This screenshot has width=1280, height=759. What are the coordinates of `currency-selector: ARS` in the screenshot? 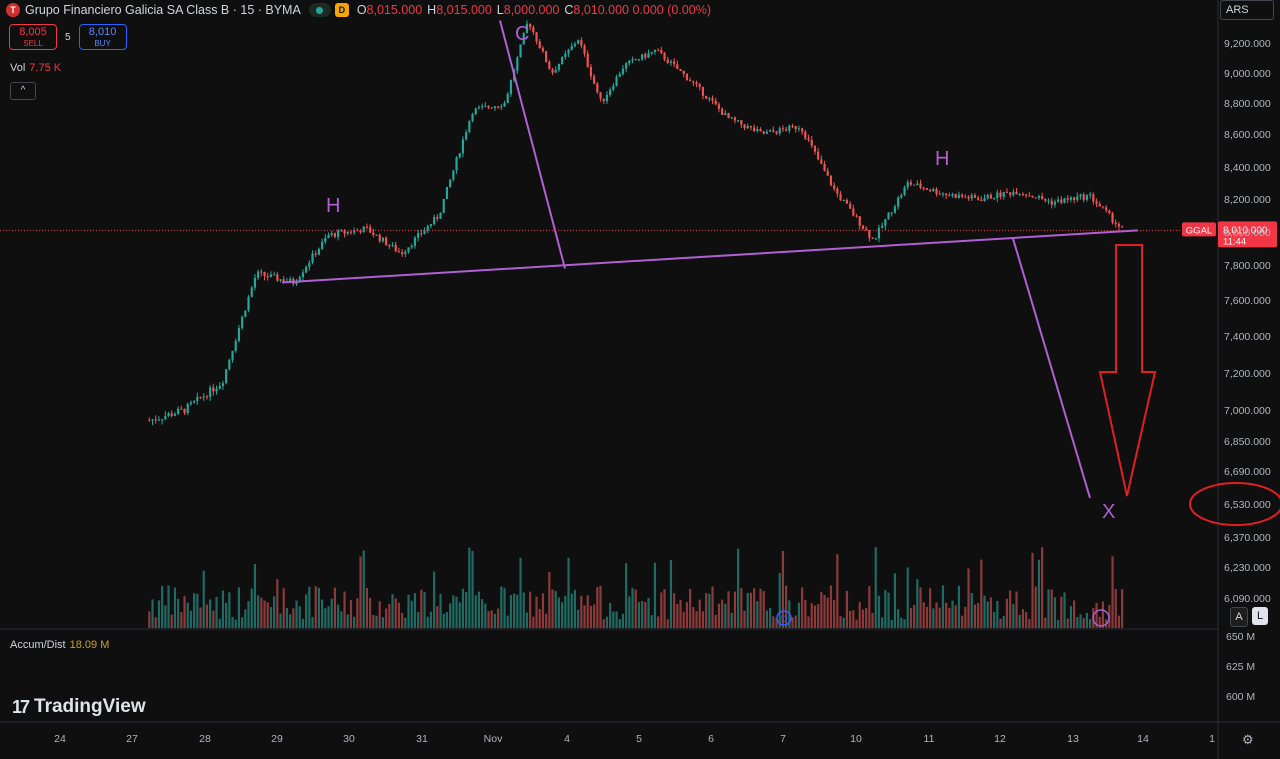 It's located at (1247, 10).